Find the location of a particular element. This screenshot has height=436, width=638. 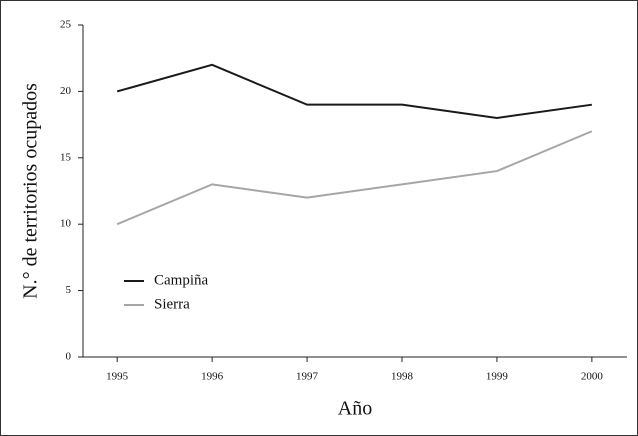

x-tick-label: 1996 is located at coordinates (212, 377).